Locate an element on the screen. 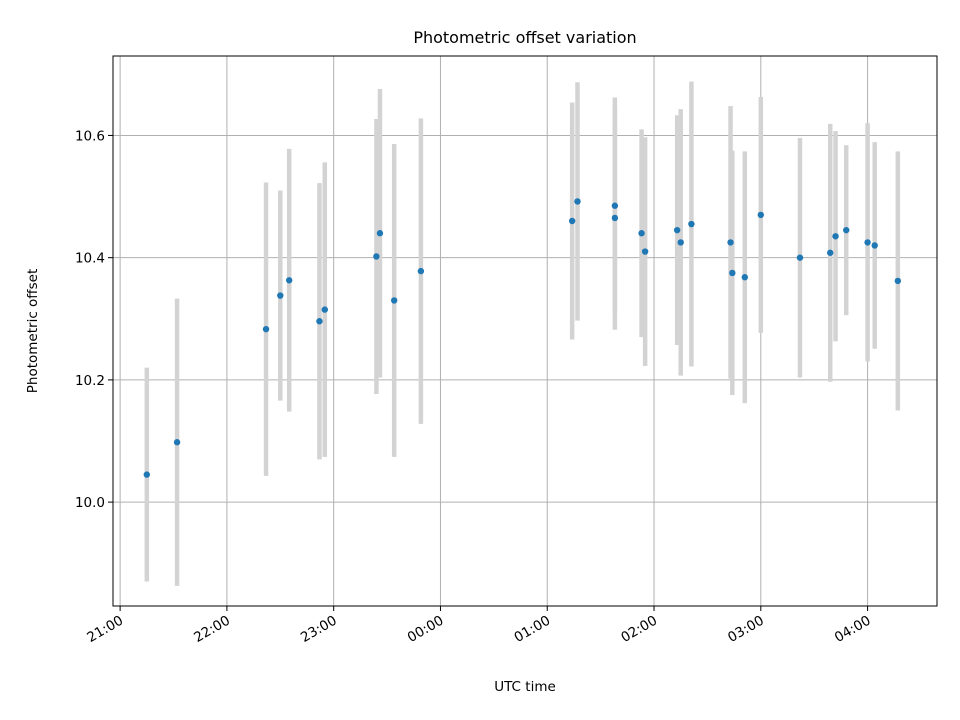 The height and width of the screenshot is (720, 960). y-tick-label: 10.0 is located at coordinates (90, 503).